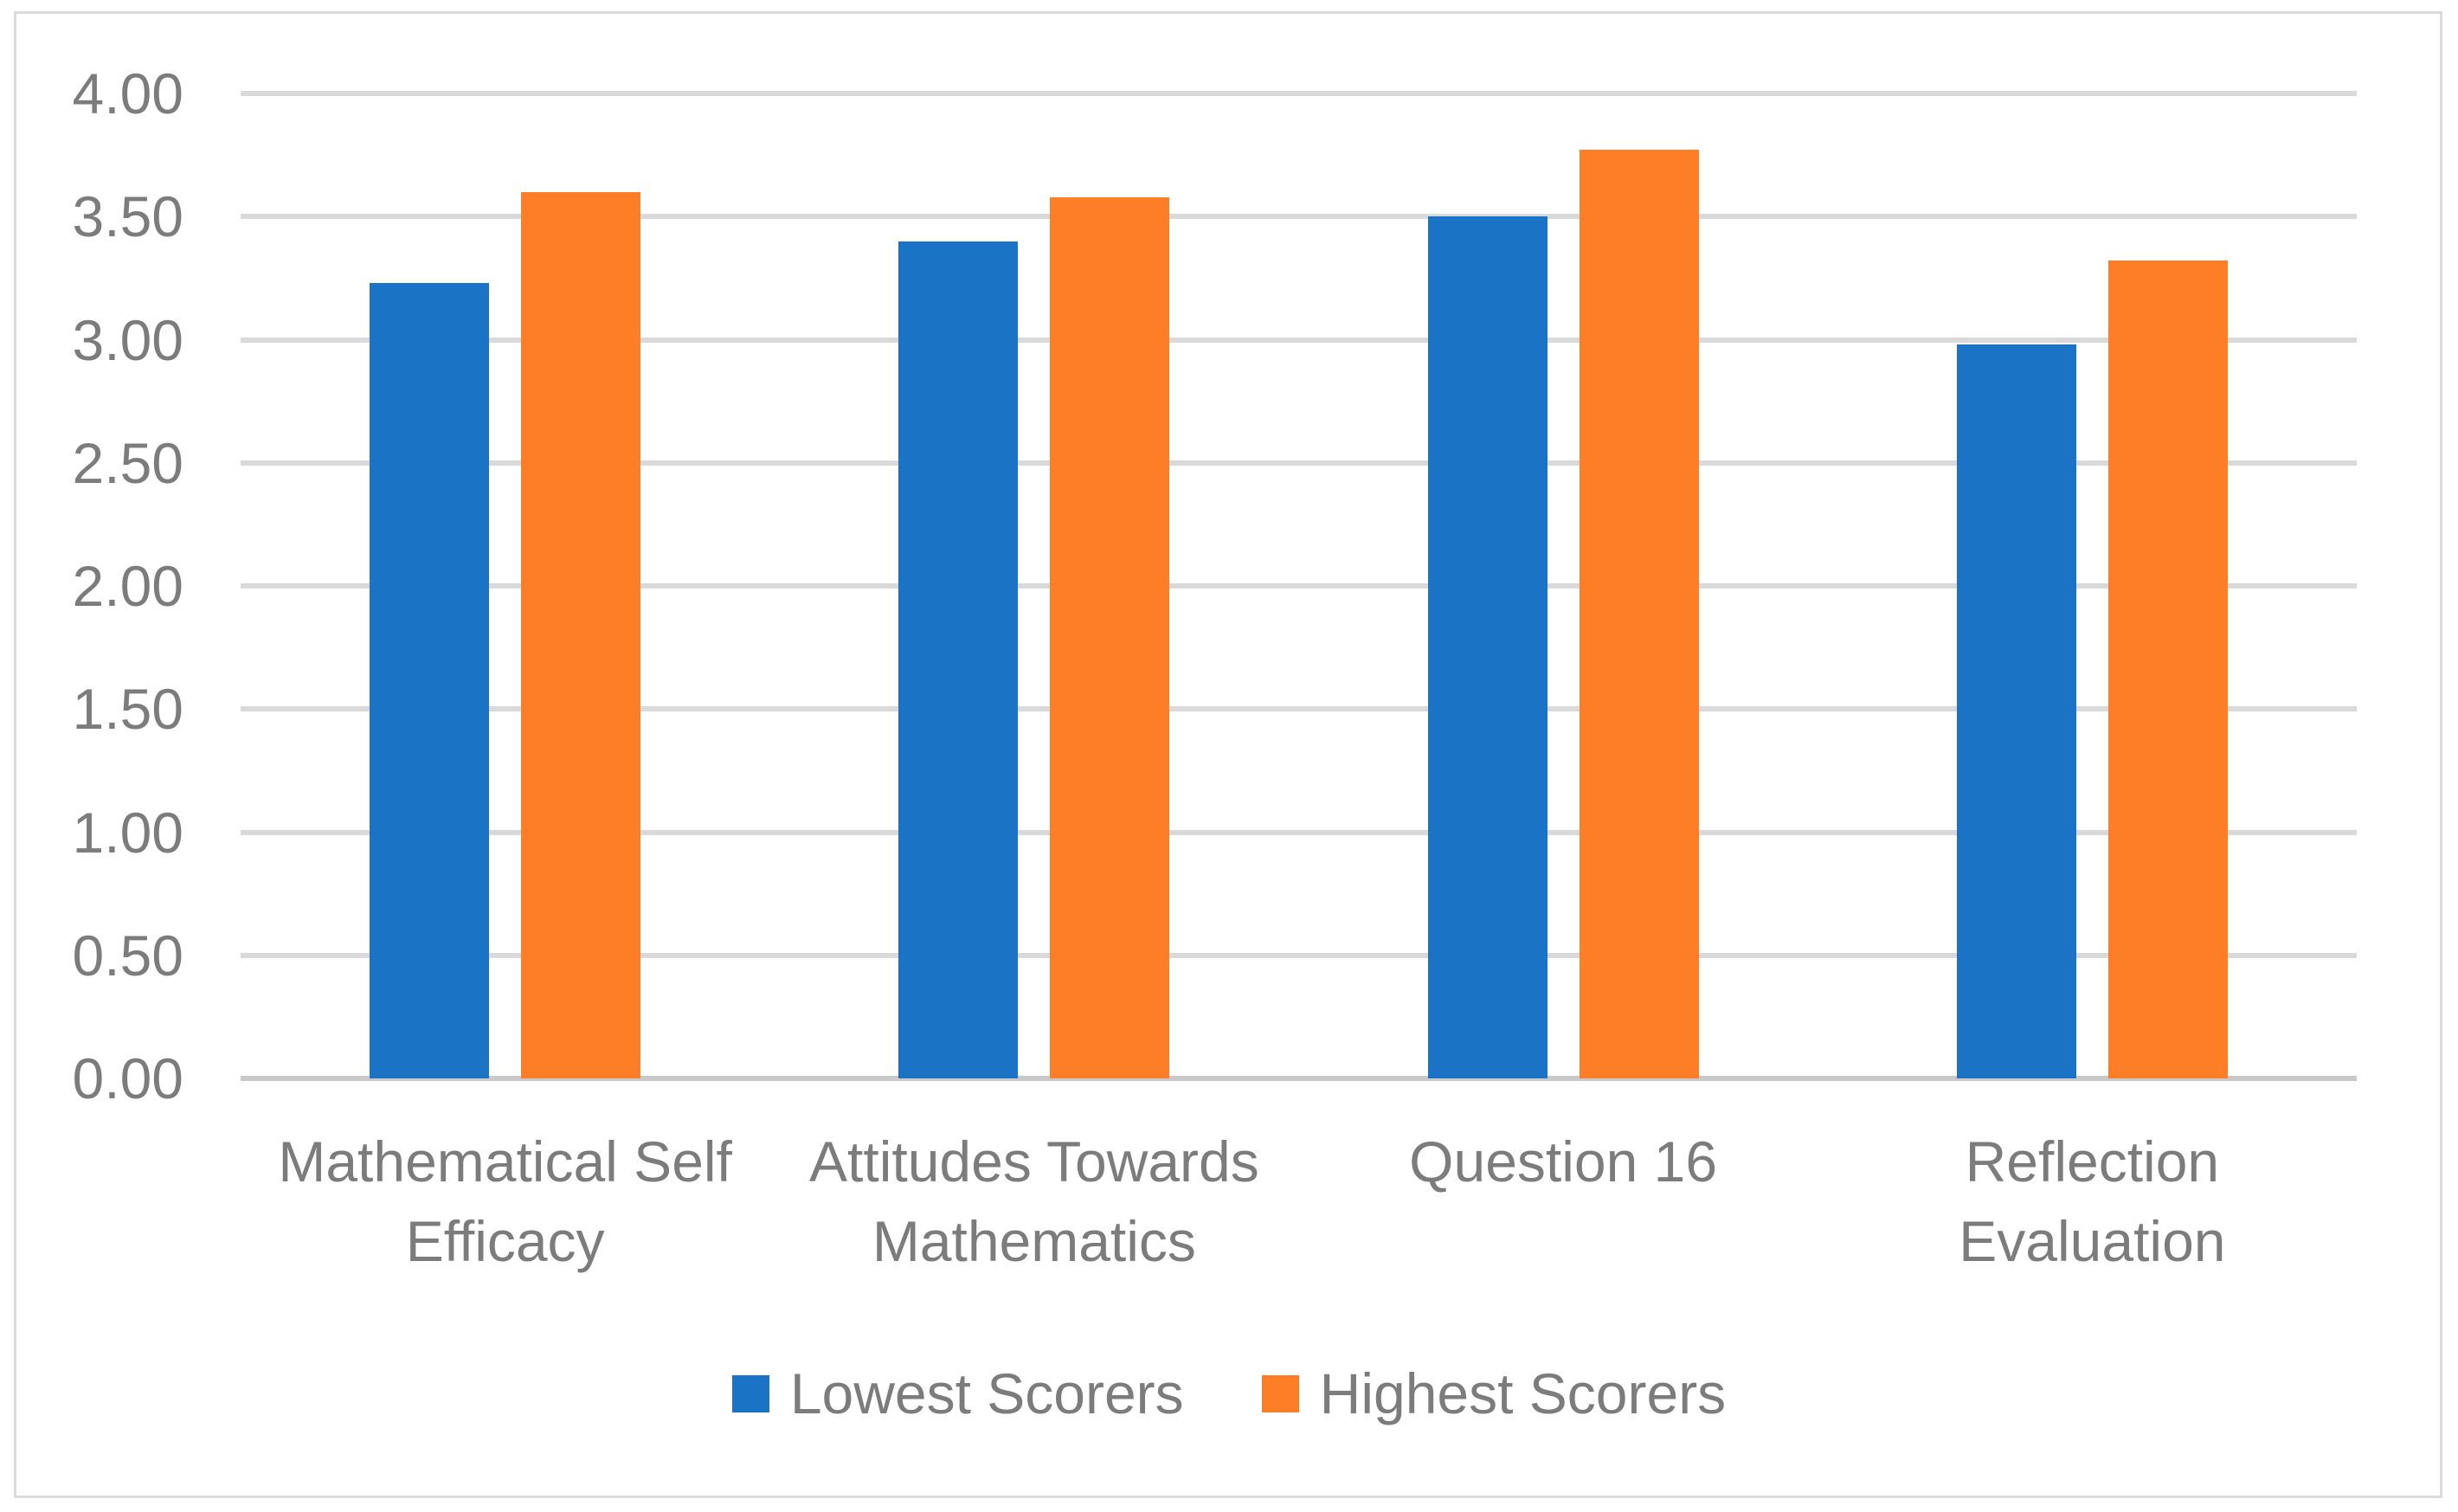 This screenshot has width=2458, height=1512. What do you see at coordinates (127, 216) in the screenshot?
I see `y-axis-tick-label-3.50: 3.50` at bounding box center [127, 216].